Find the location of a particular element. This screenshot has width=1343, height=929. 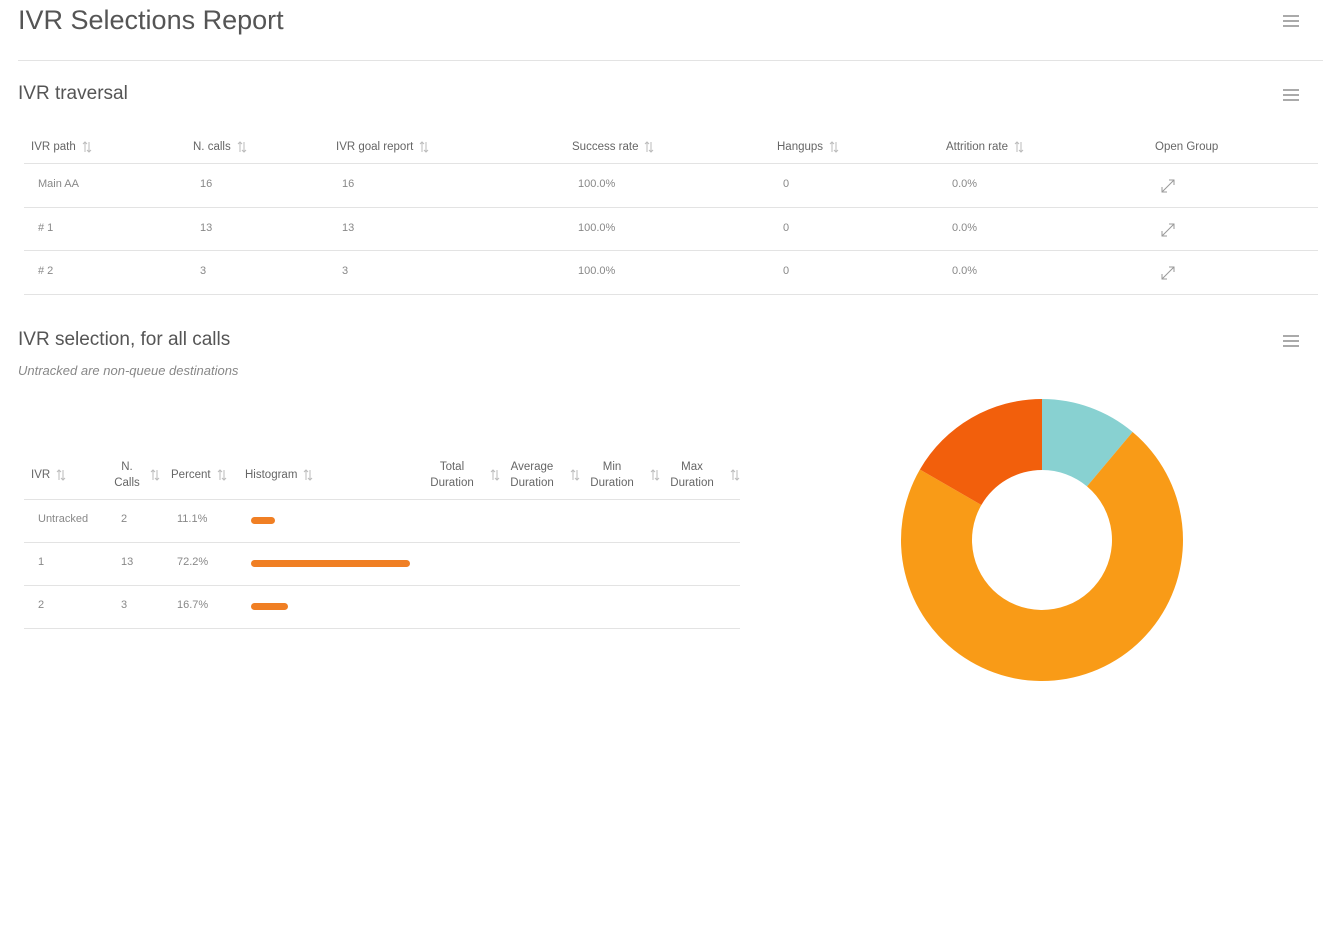

donut-chart is located at coordinates (1042, 540).